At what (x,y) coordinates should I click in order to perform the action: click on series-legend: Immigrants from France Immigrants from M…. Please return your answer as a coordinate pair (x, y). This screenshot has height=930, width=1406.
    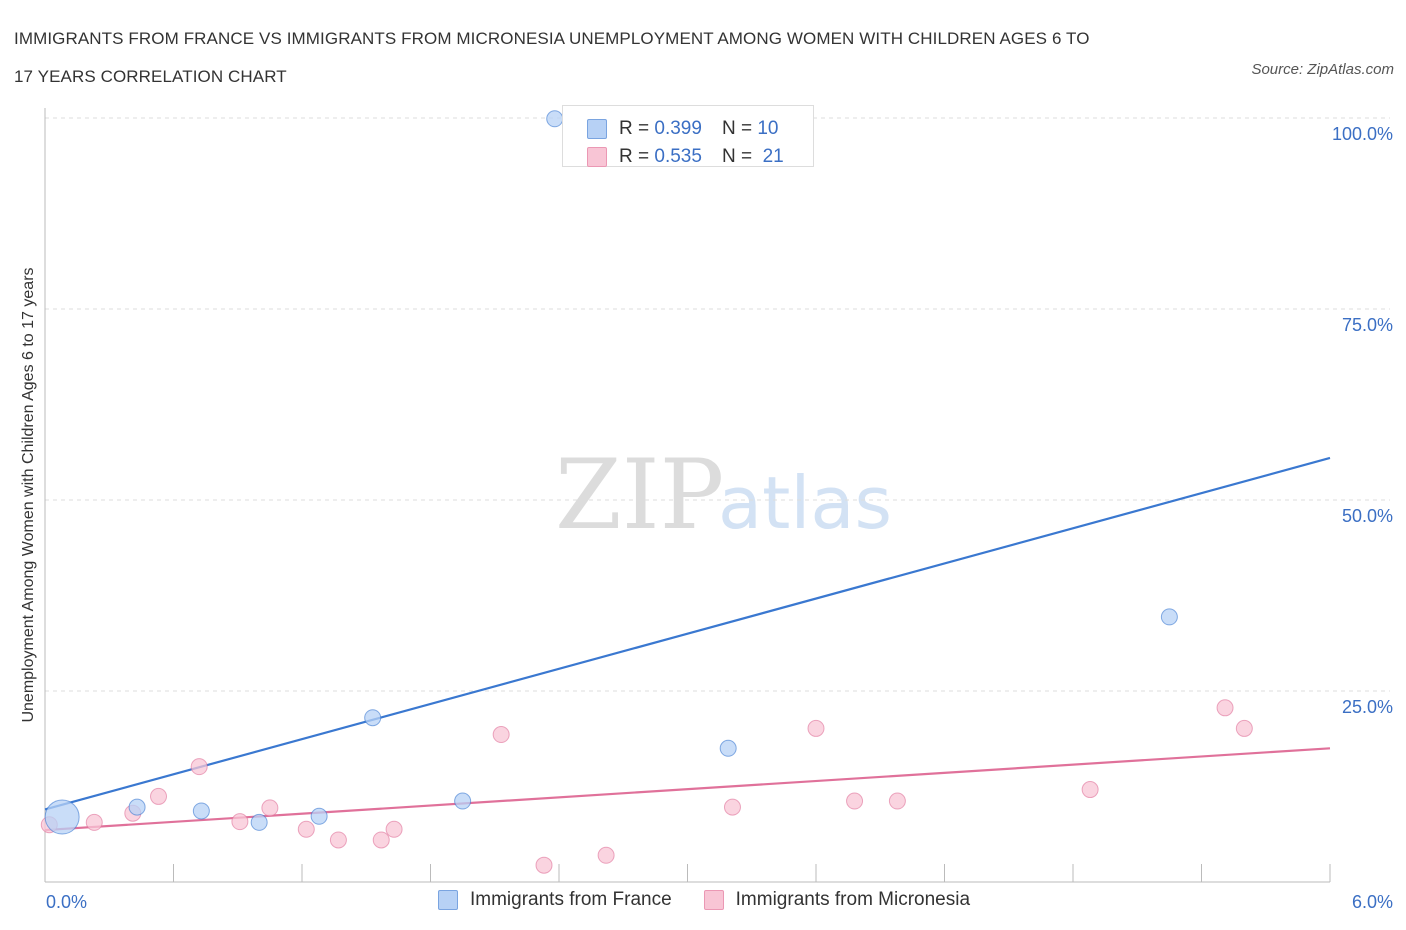
    Looking at the image, I should click on (720, 900).